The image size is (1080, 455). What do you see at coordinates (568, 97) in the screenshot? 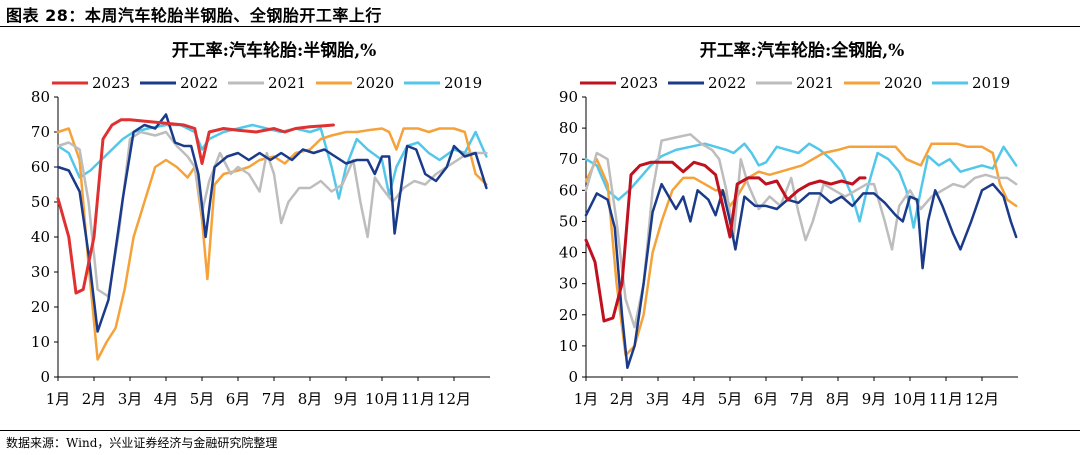
I see `y-tick-label: 90` at bounding box center [568, 97].